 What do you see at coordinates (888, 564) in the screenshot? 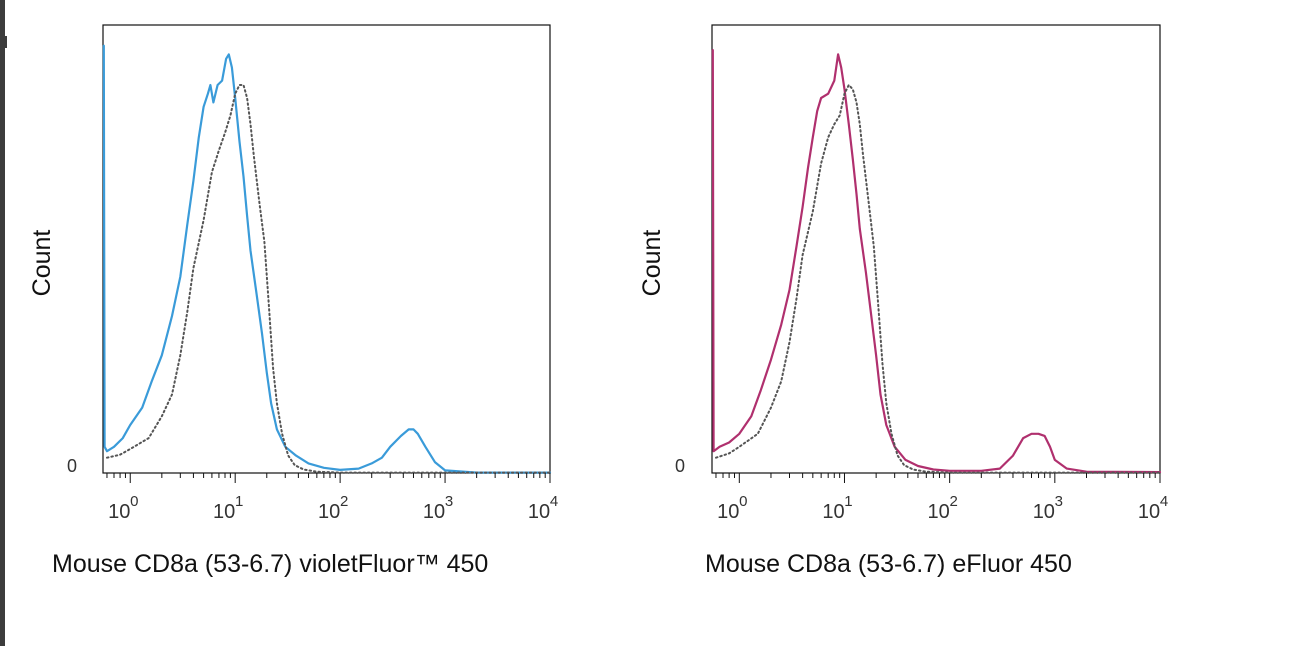
I see `x-axis-label: Mouse CD8a (53-6.7) eFluor 450` at bounding box center [888, 564].